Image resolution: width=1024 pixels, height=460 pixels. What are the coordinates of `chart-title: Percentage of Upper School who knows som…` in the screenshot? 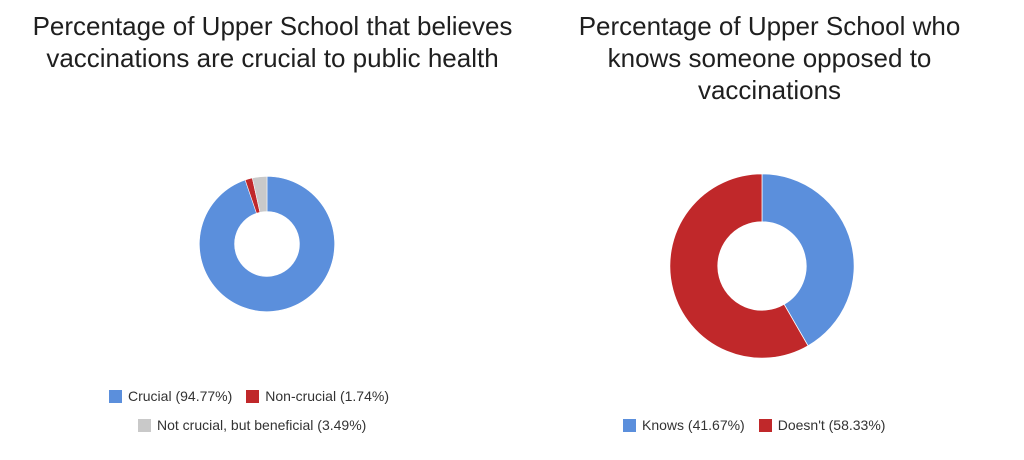 It's located at (769, 58).